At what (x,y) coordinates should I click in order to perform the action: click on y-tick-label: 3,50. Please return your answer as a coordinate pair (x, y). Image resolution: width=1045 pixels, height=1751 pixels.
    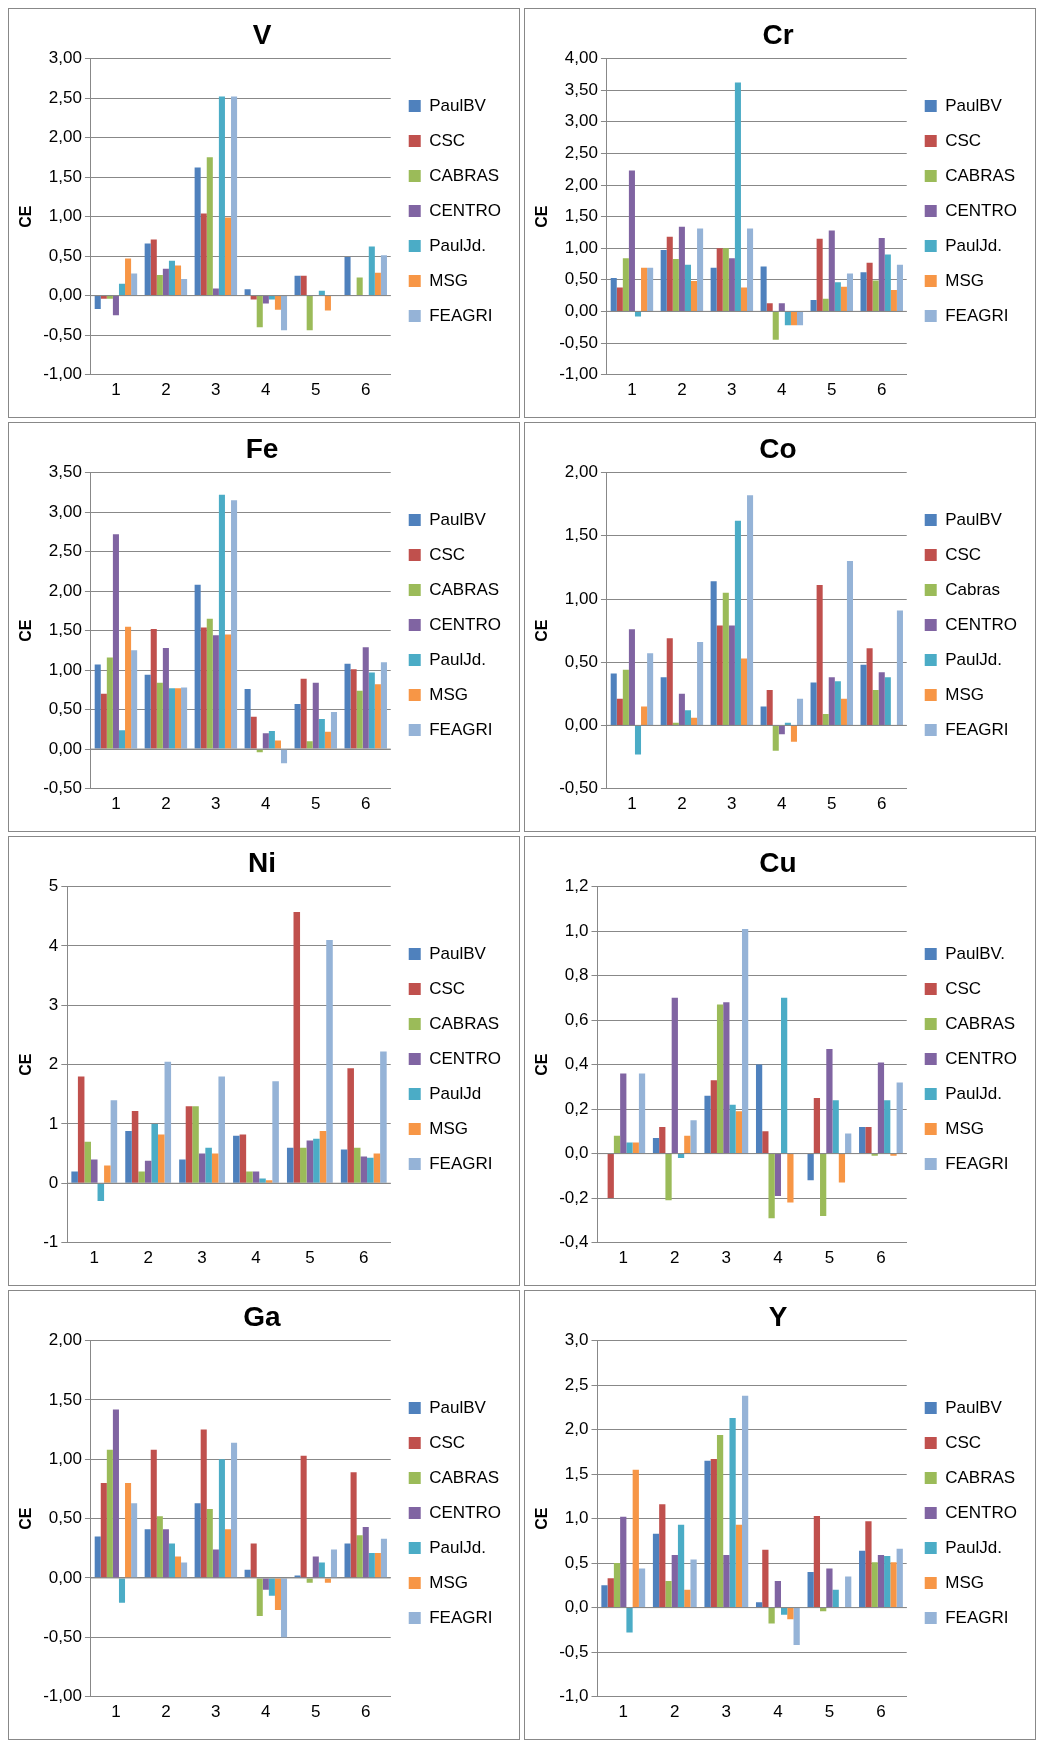
    Looking at the image, I should click on (65, 472).